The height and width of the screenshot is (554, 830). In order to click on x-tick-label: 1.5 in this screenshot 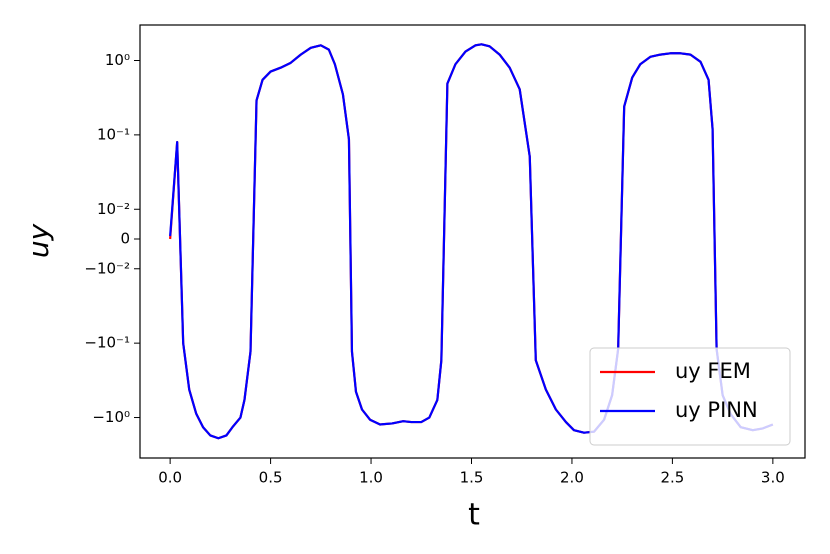, I will do `click(472, 478)`.